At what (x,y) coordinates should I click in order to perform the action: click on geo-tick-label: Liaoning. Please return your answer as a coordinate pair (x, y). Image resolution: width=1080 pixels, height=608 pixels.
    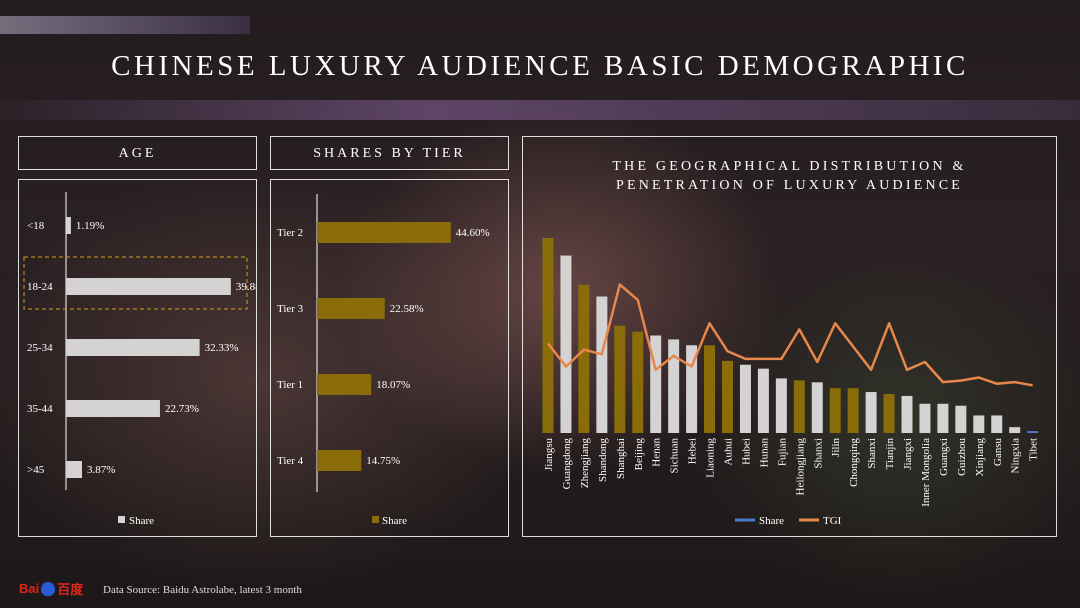
    Looking at the image, I should click on (711, 458).